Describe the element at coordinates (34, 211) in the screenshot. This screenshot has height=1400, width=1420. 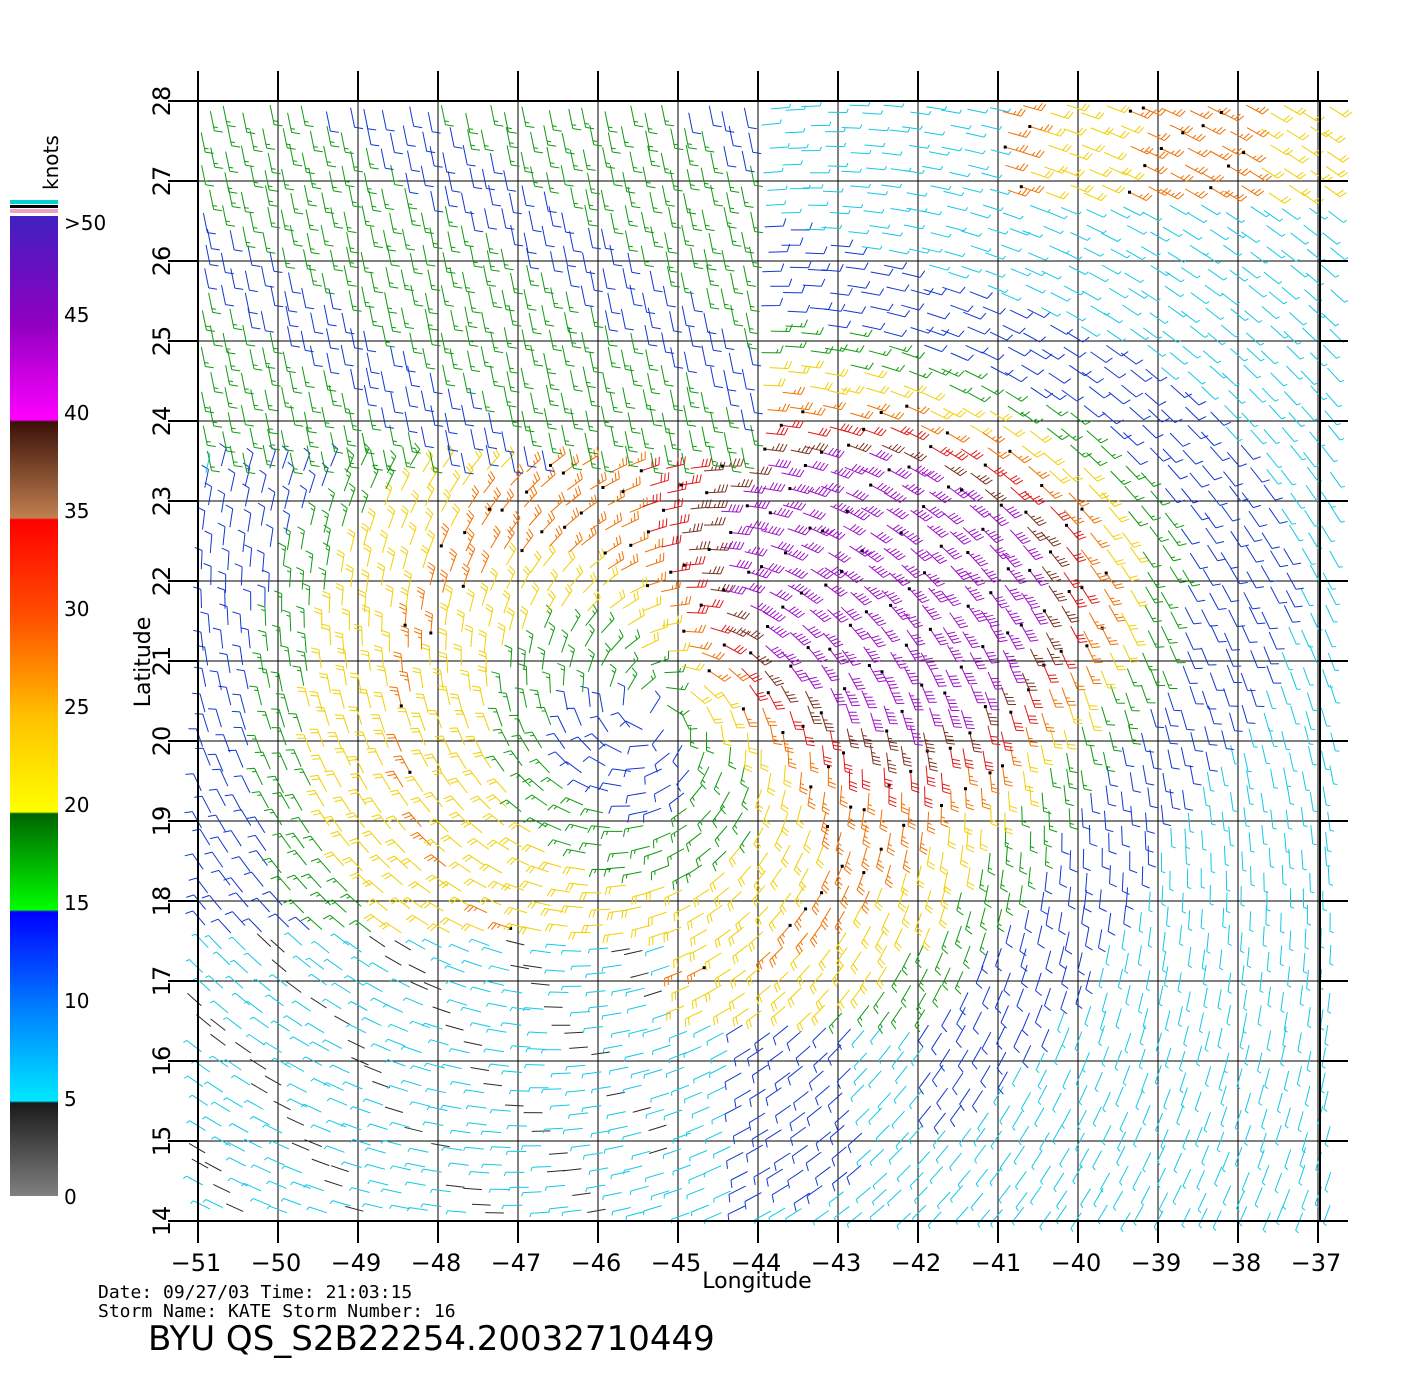
I see `colorbar-cap-pink` at that location.